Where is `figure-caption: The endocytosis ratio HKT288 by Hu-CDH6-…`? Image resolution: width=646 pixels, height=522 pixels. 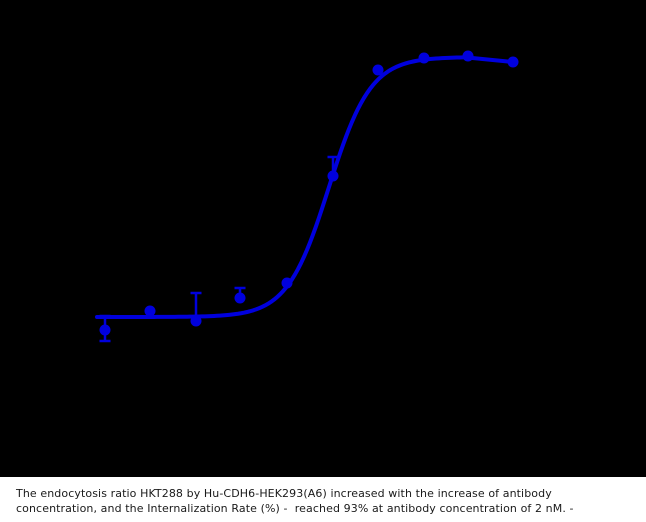
figure-caption: The endocytosis ratio HKT288 by Hu-CDH6-… is located at coordinates (323, 499).